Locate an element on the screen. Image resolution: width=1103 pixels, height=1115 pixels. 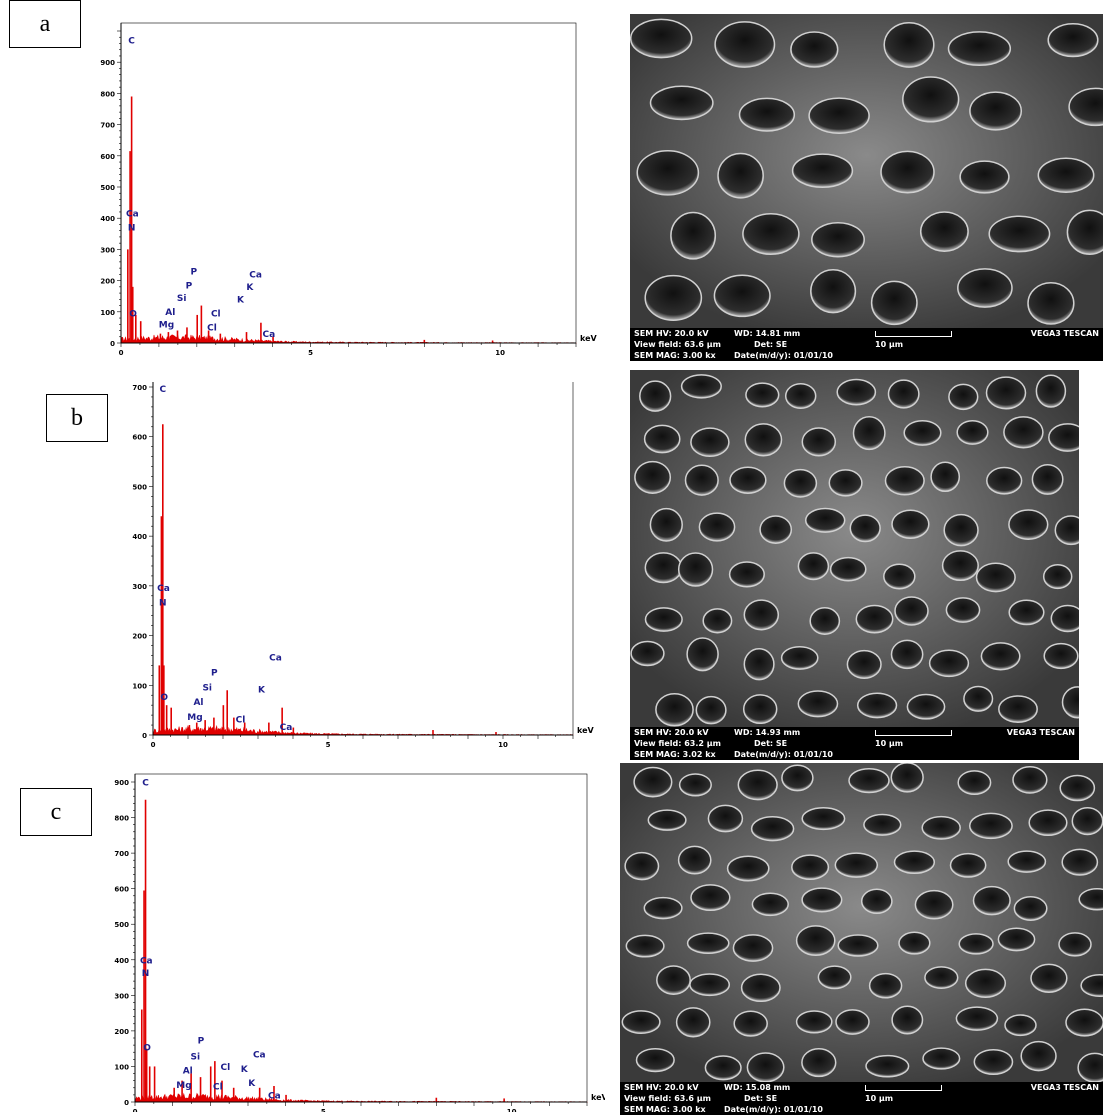
sem-scale-label: 10 μm is located at coordinates (889, 344).